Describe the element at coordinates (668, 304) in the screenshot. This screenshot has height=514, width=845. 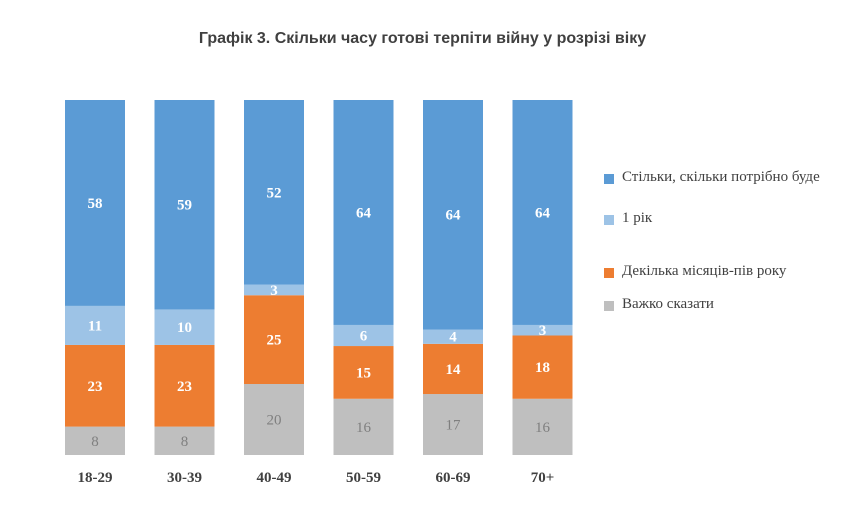
I see `legend-label: Важко сказати` at that location.